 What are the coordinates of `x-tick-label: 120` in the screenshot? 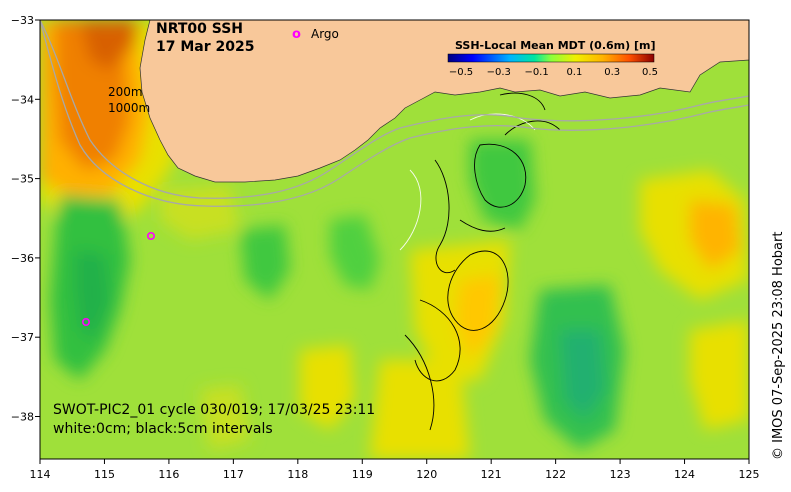 It's located at (426, 474).